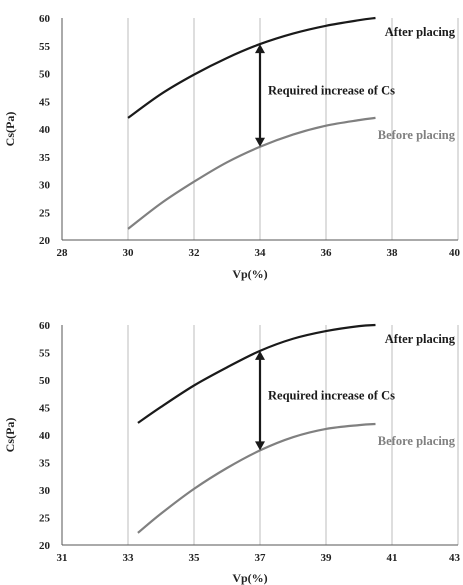  Describe the element at coordinates (62, 558) in the screenshot. I see `x-tick-label: 31` at that location.